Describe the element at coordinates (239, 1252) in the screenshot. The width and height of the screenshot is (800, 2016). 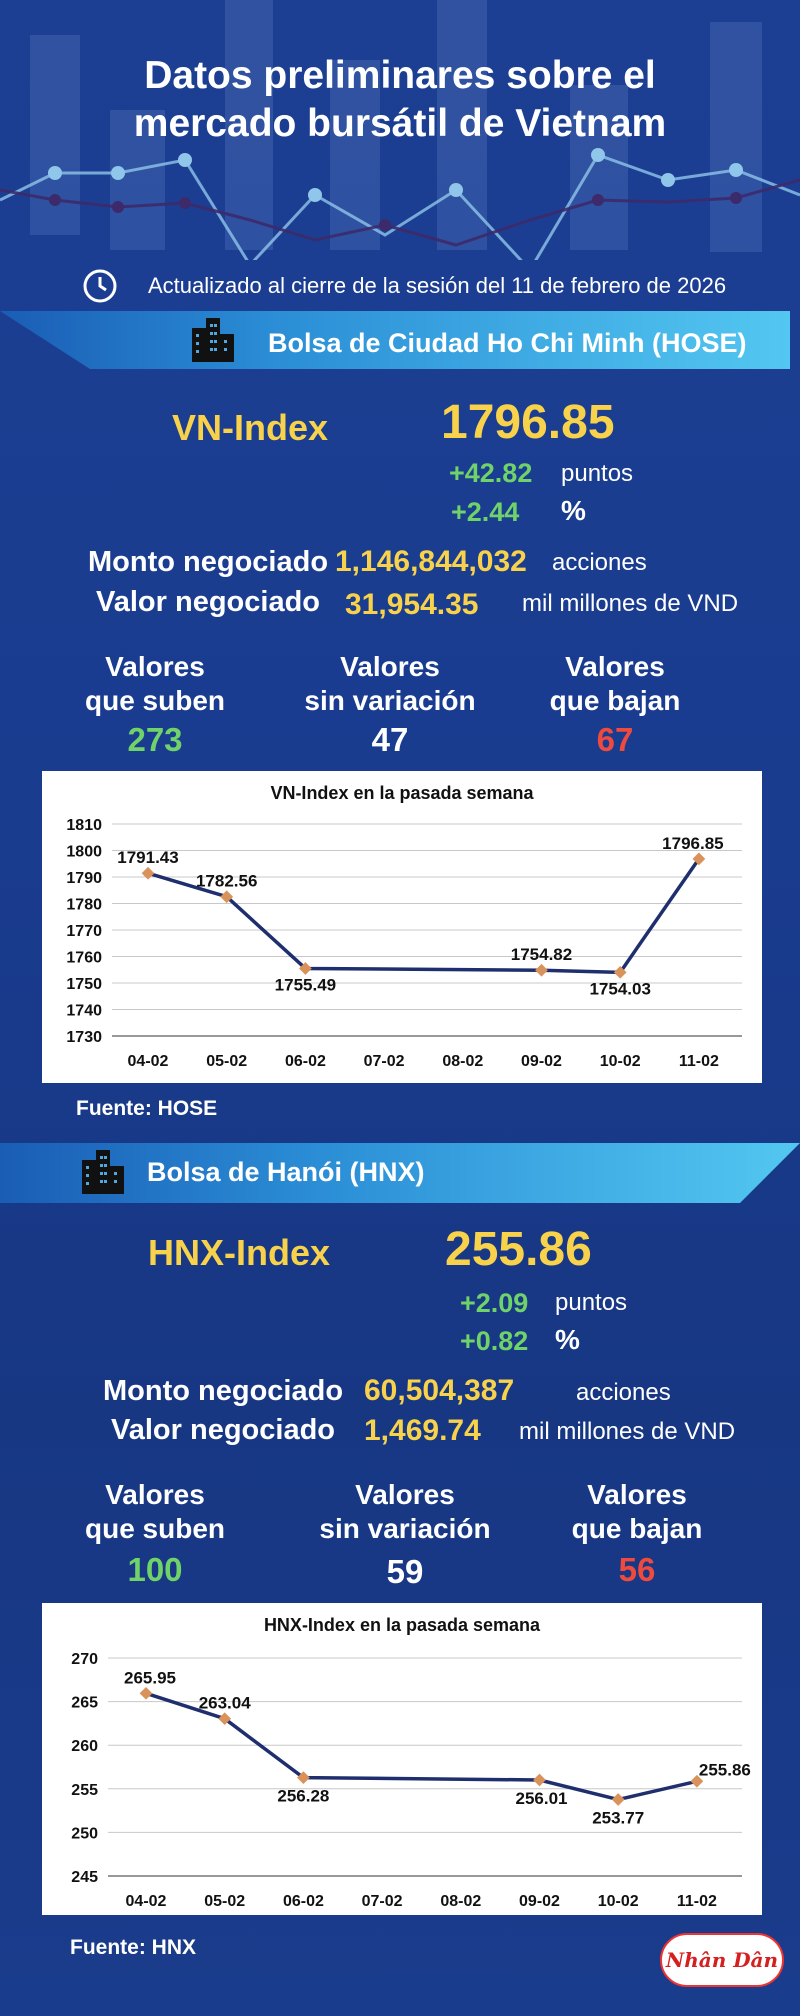
I see `hnx-index-name: HNX-Index` at that location.